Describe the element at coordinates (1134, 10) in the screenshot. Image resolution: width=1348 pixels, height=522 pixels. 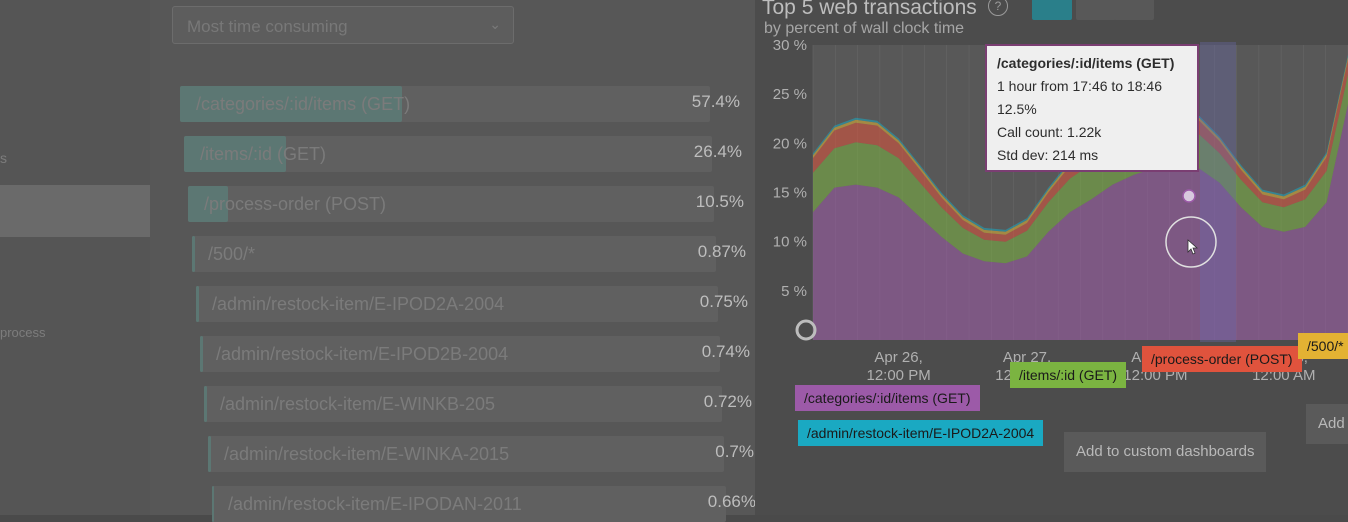
I see `line-chart-toggle-button` at that location.